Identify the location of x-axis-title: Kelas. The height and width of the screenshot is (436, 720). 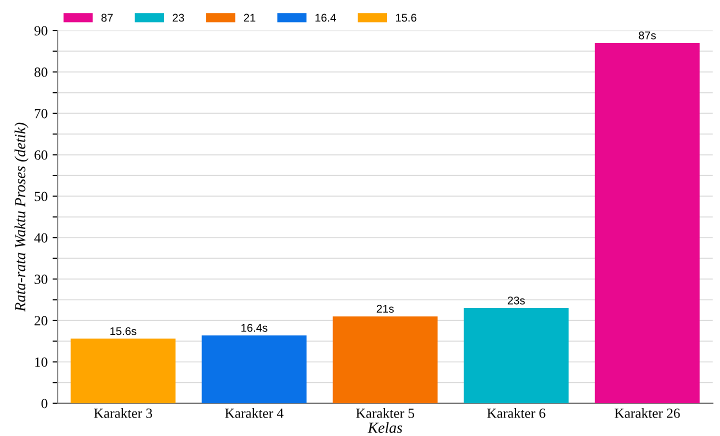
(385, 427).